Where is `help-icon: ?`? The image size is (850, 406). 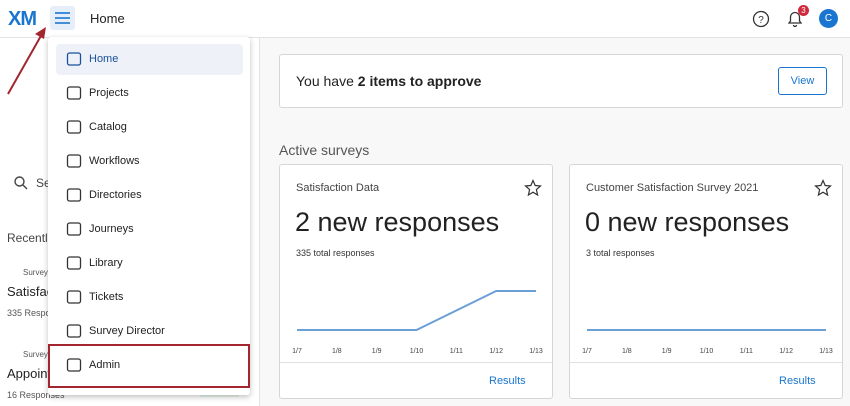 help-icon: ? is located at coordinates (761, 19).